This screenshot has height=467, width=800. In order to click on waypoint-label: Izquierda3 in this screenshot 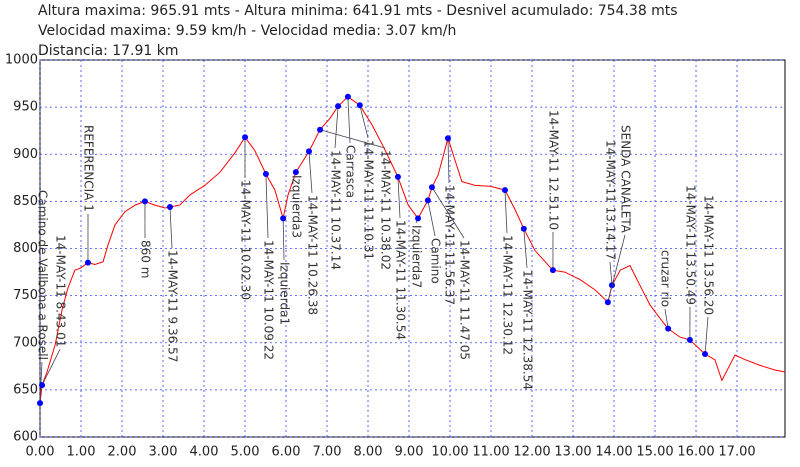, I will do `click(297, 206)`.